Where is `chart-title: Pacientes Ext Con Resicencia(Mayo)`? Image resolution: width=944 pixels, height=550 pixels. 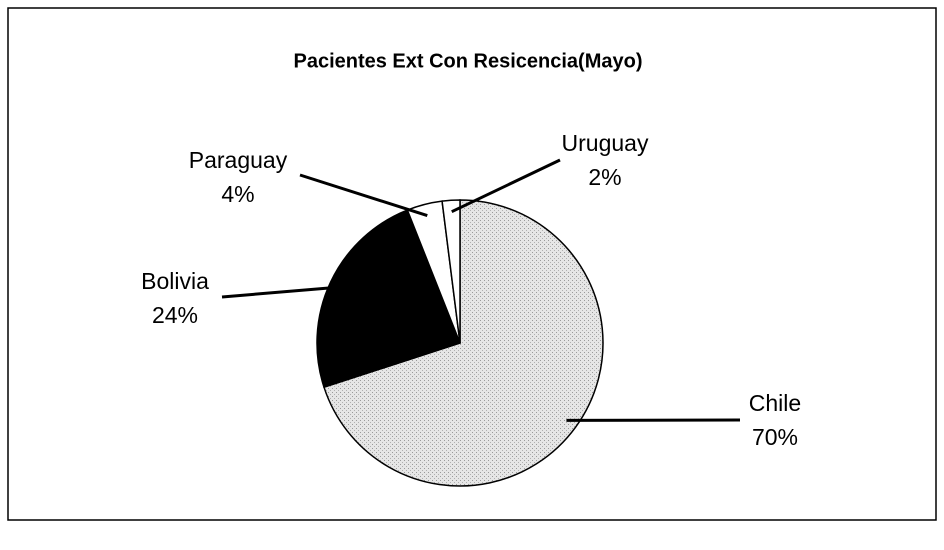 chart-title: Pacientes Ext Con Resicencia(Mayo) is located at coordinates (467, 61).